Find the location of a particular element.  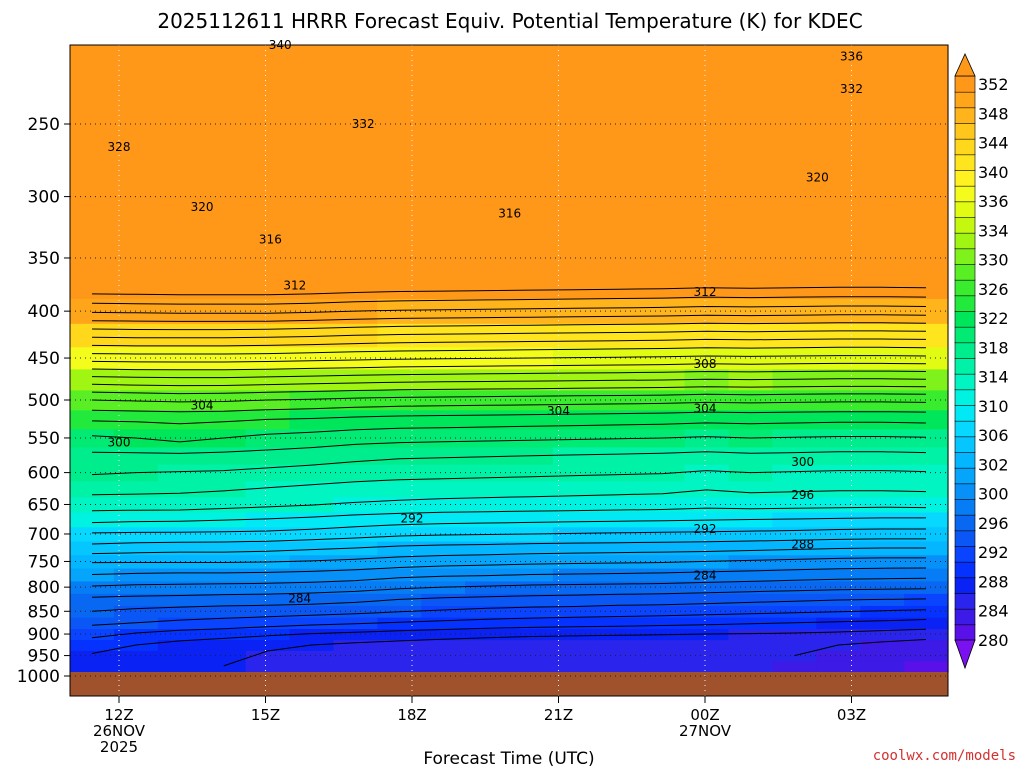

contour-label-text: 292 is located at coordinates (705, 529).